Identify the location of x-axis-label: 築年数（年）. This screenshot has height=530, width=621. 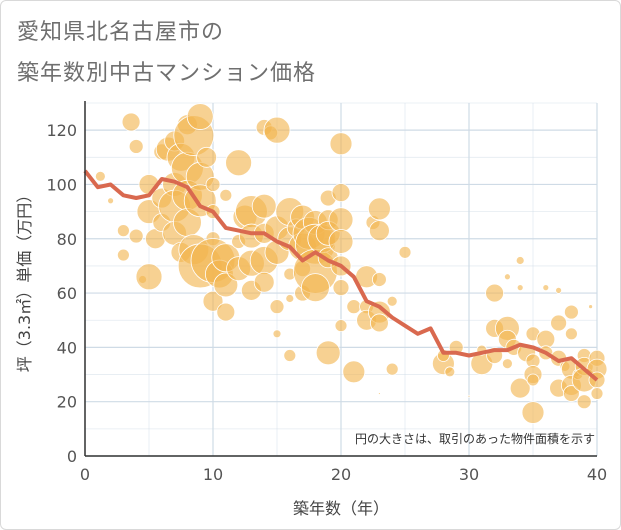
(341, 508).